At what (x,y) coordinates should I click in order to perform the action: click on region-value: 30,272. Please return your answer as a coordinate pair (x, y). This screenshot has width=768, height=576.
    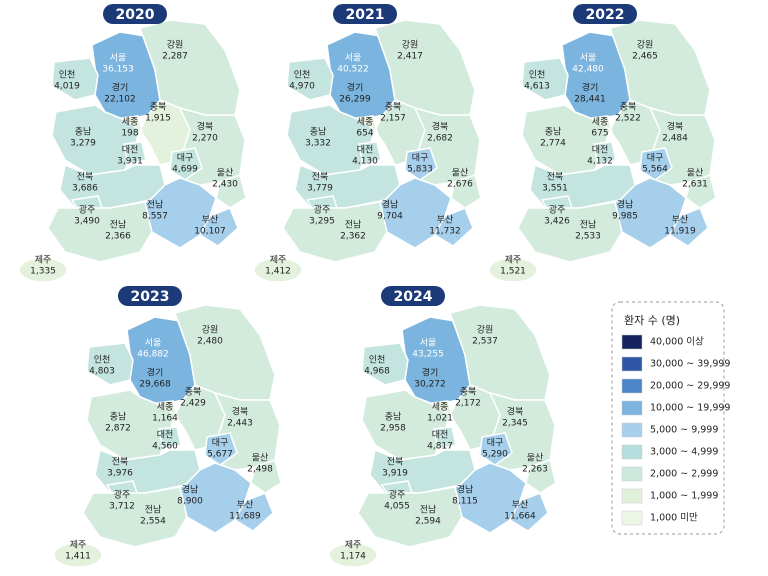
    Looking at the image, I should click on (430, 385).